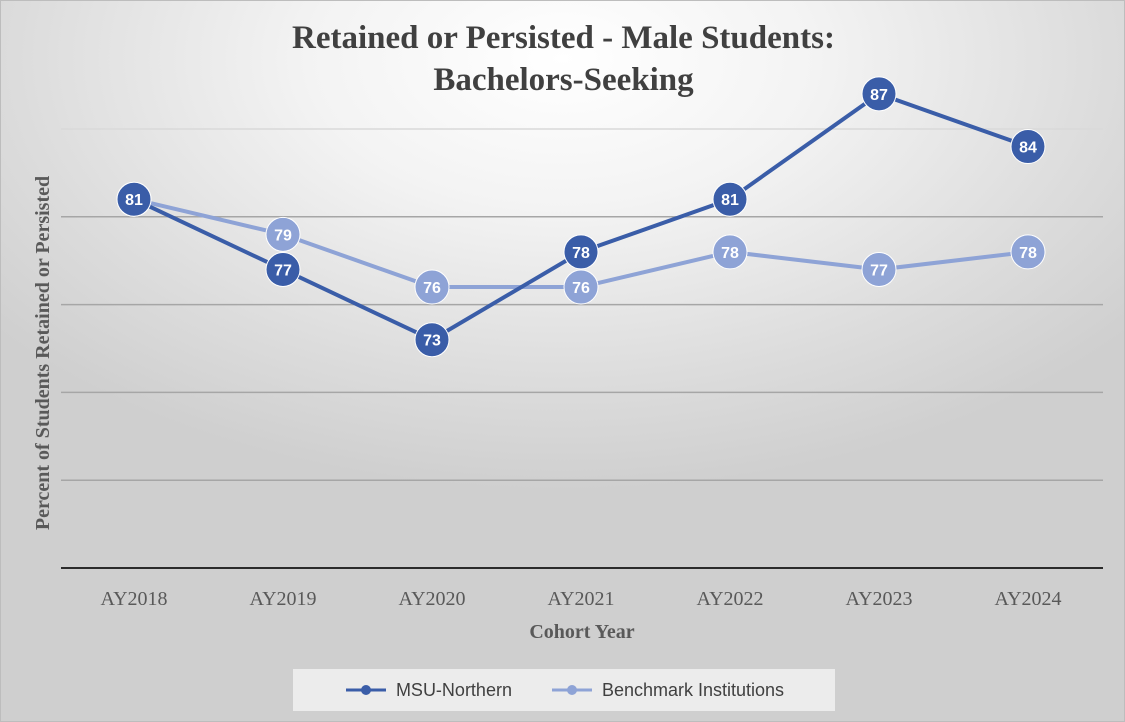 This screenshot has width=1125, height=722. What do you see at coordinates (581, 632) in the screenshot?
I see `x-axis-title: Cohort Year` at bounding box center [581, 632].